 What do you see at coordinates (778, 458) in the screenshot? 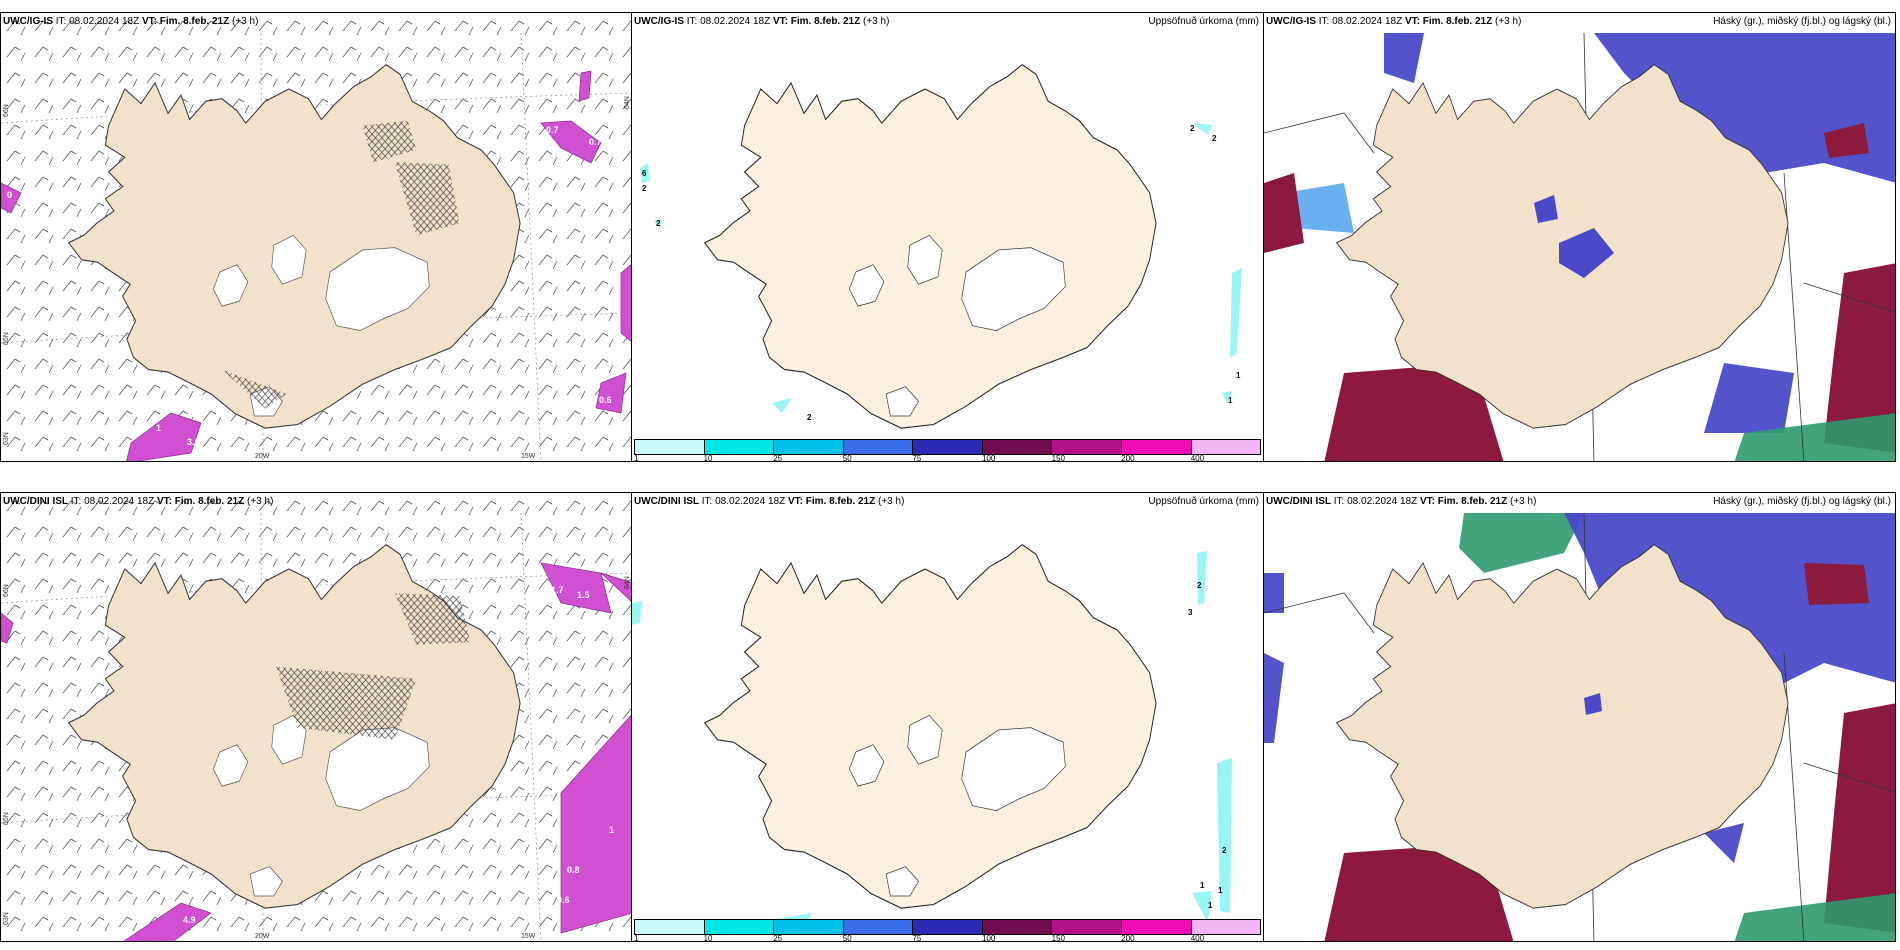
I see `legend-tick: 25` at bounding box center [778, 458].